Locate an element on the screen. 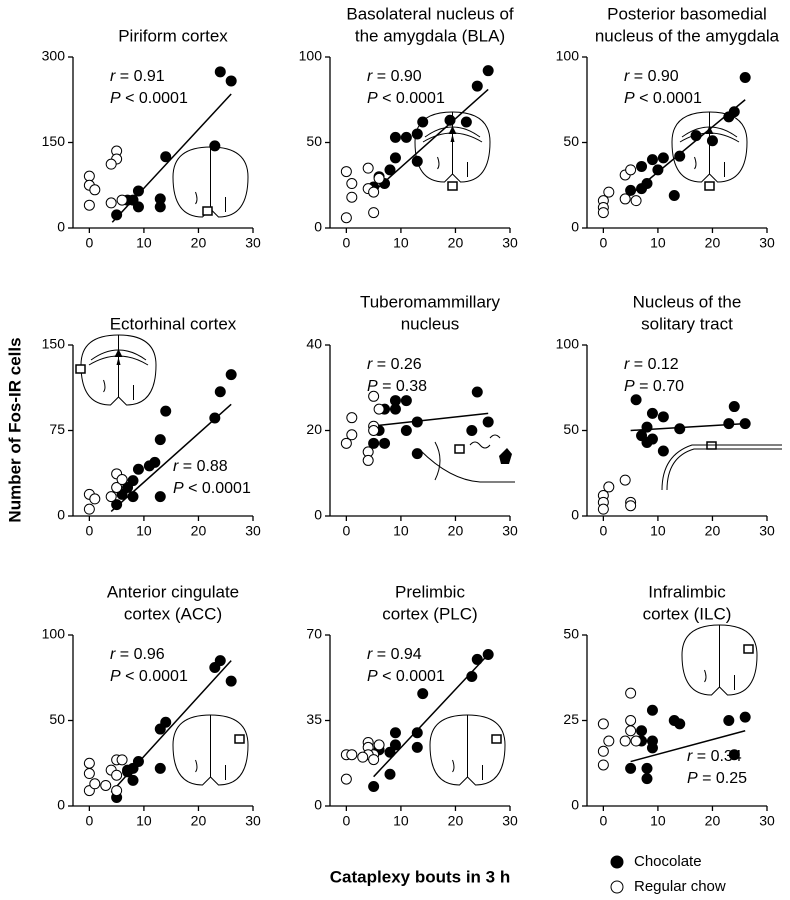 The image size is (790, 900). legend: Chocolate Regular chow is located at coordinates (668, 874).